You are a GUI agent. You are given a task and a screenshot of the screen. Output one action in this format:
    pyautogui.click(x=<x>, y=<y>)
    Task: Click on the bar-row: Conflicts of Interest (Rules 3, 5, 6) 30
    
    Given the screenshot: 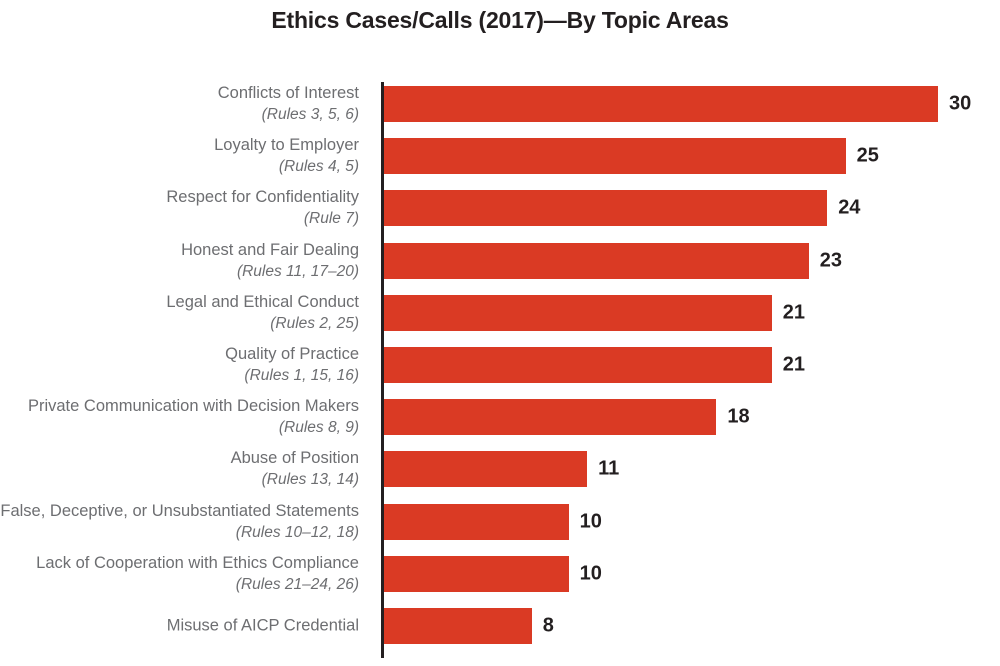 What is the action you would take?
    pyautogui.click(x=500, y=104)
    